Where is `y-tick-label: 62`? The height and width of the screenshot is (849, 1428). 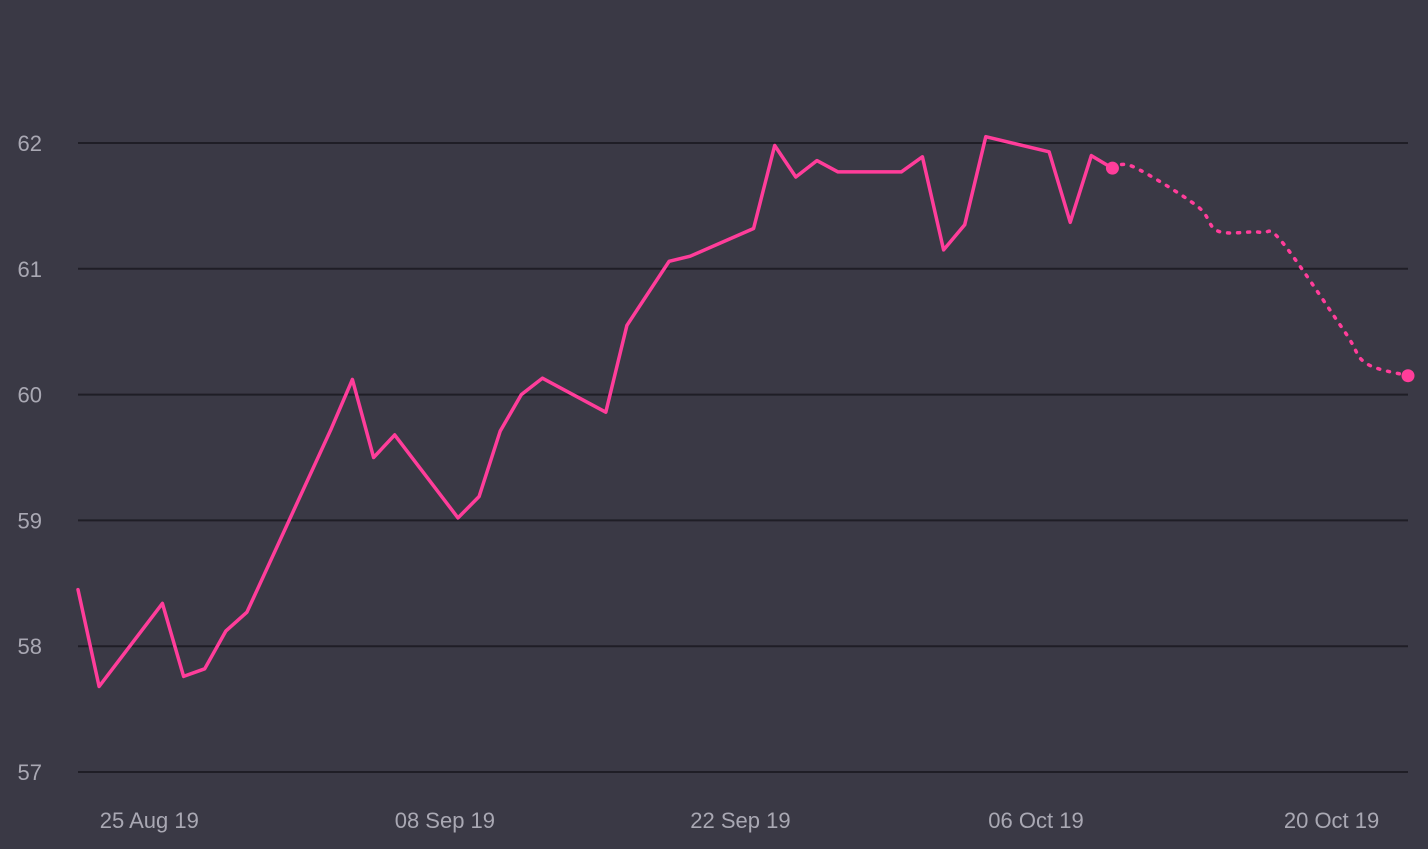
y-tick-label: 62 is located at coordinates (30, 143).